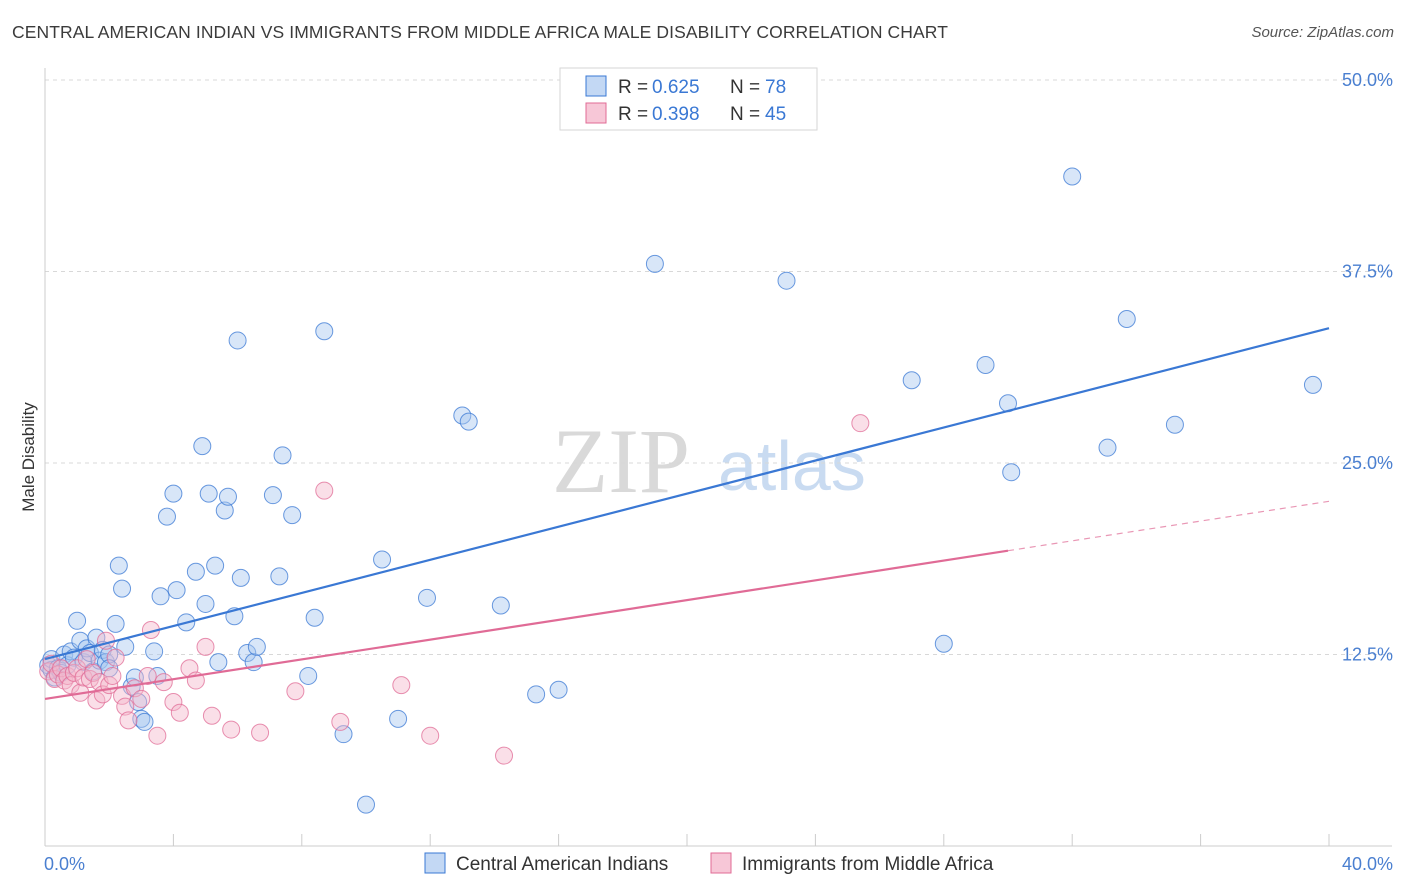 This screenshot has width=1406, height=892. What do you see at coordinates (745, 87) in the screenshot?
I see `legend-n-label-blue: N =` at bounding box center [745, 87].